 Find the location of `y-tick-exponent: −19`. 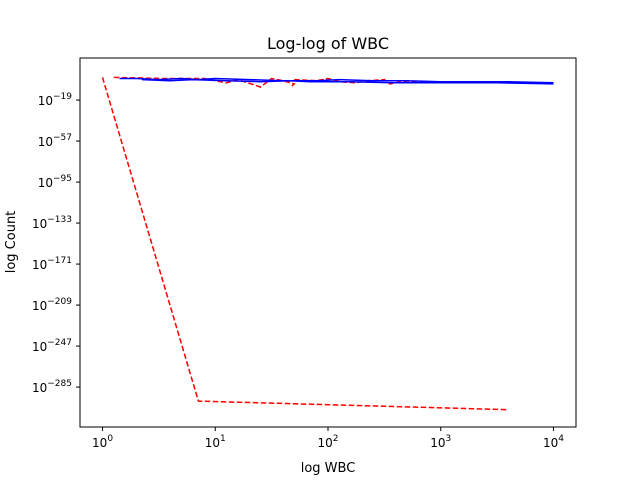

y-tick-exponent: −19 is located at coordinates (62, 97).